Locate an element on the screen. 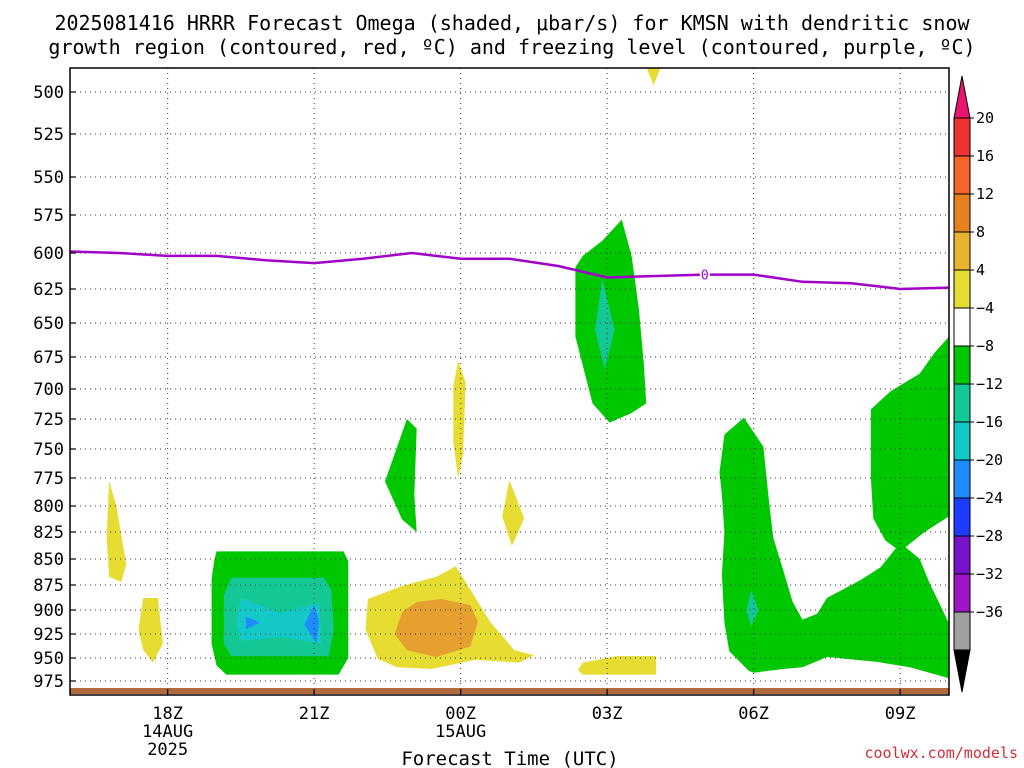 The width and height of the screenshot is (1024, 768). freezing-level-contour: 0 is located at coordinates (509, 270).